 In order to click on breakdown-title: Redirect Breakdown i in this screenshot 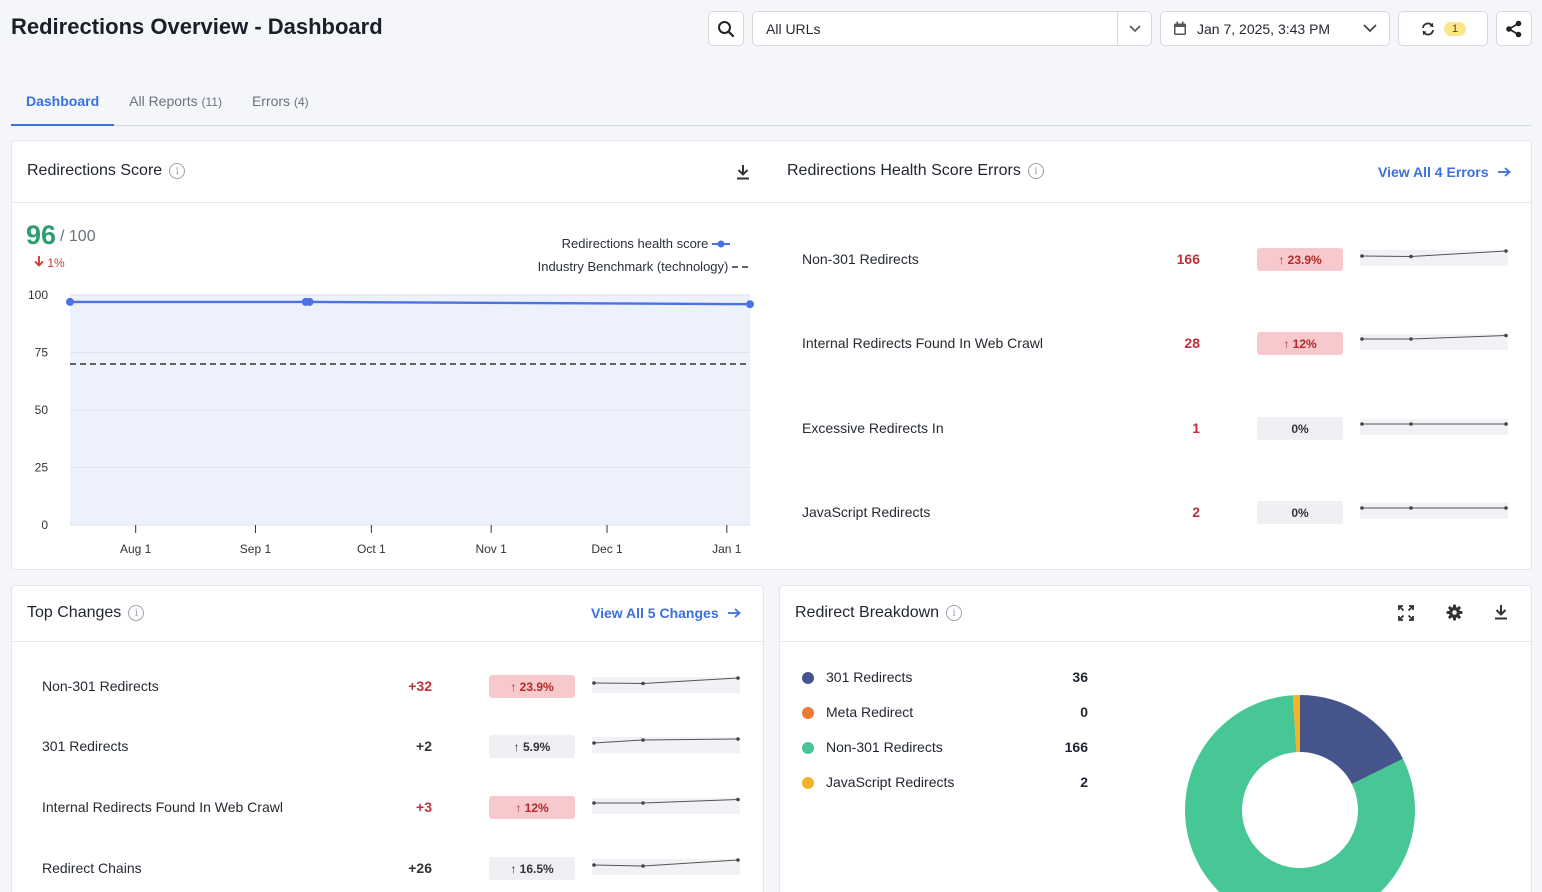, I will do `click(879, 613)`.